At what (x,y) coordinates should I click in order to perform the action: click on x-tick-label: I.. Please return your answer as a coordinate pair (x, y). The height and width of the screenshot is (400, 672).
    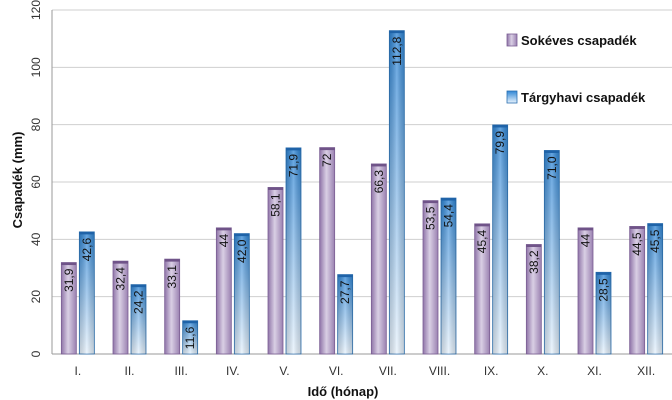
    Looking at the image, I should click on (77, 371).